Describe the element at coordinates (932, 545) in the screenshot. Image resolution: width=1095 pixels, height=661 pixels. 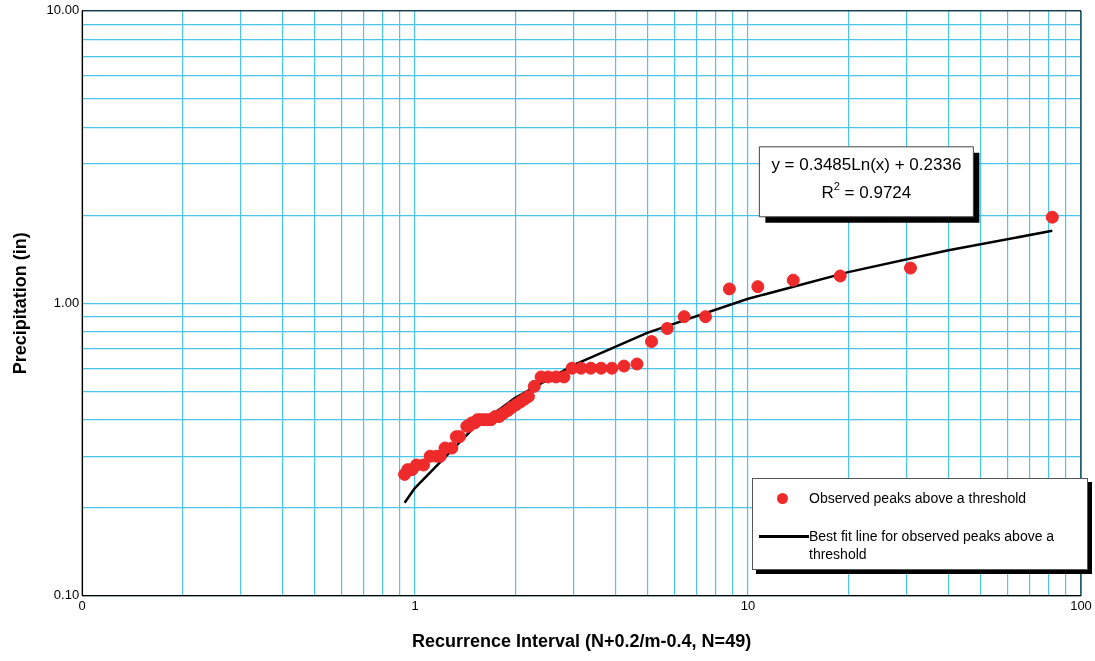
I see `legend-label: Best fit line for observed peaks above a threshold` at that location.